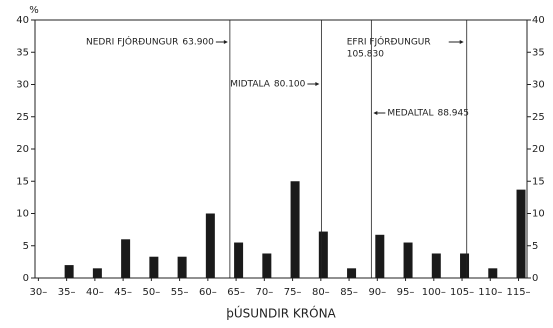  I want to click on y-tick-label-right: 30, so click(538, 85).